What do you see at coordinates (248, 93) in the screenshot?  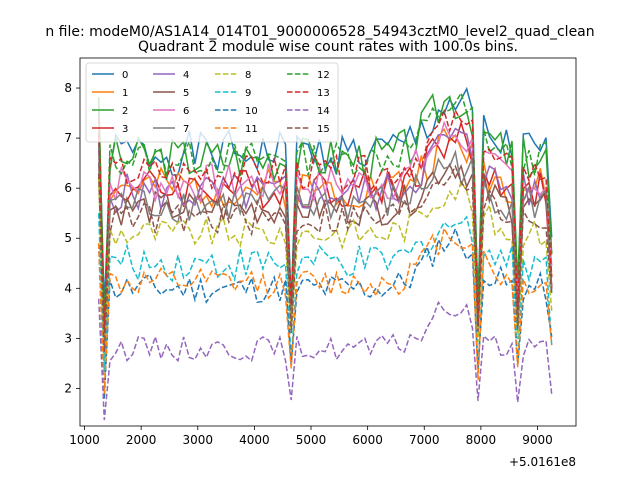 I see `legend-label-9: 9` at bounding box center [248, 93].